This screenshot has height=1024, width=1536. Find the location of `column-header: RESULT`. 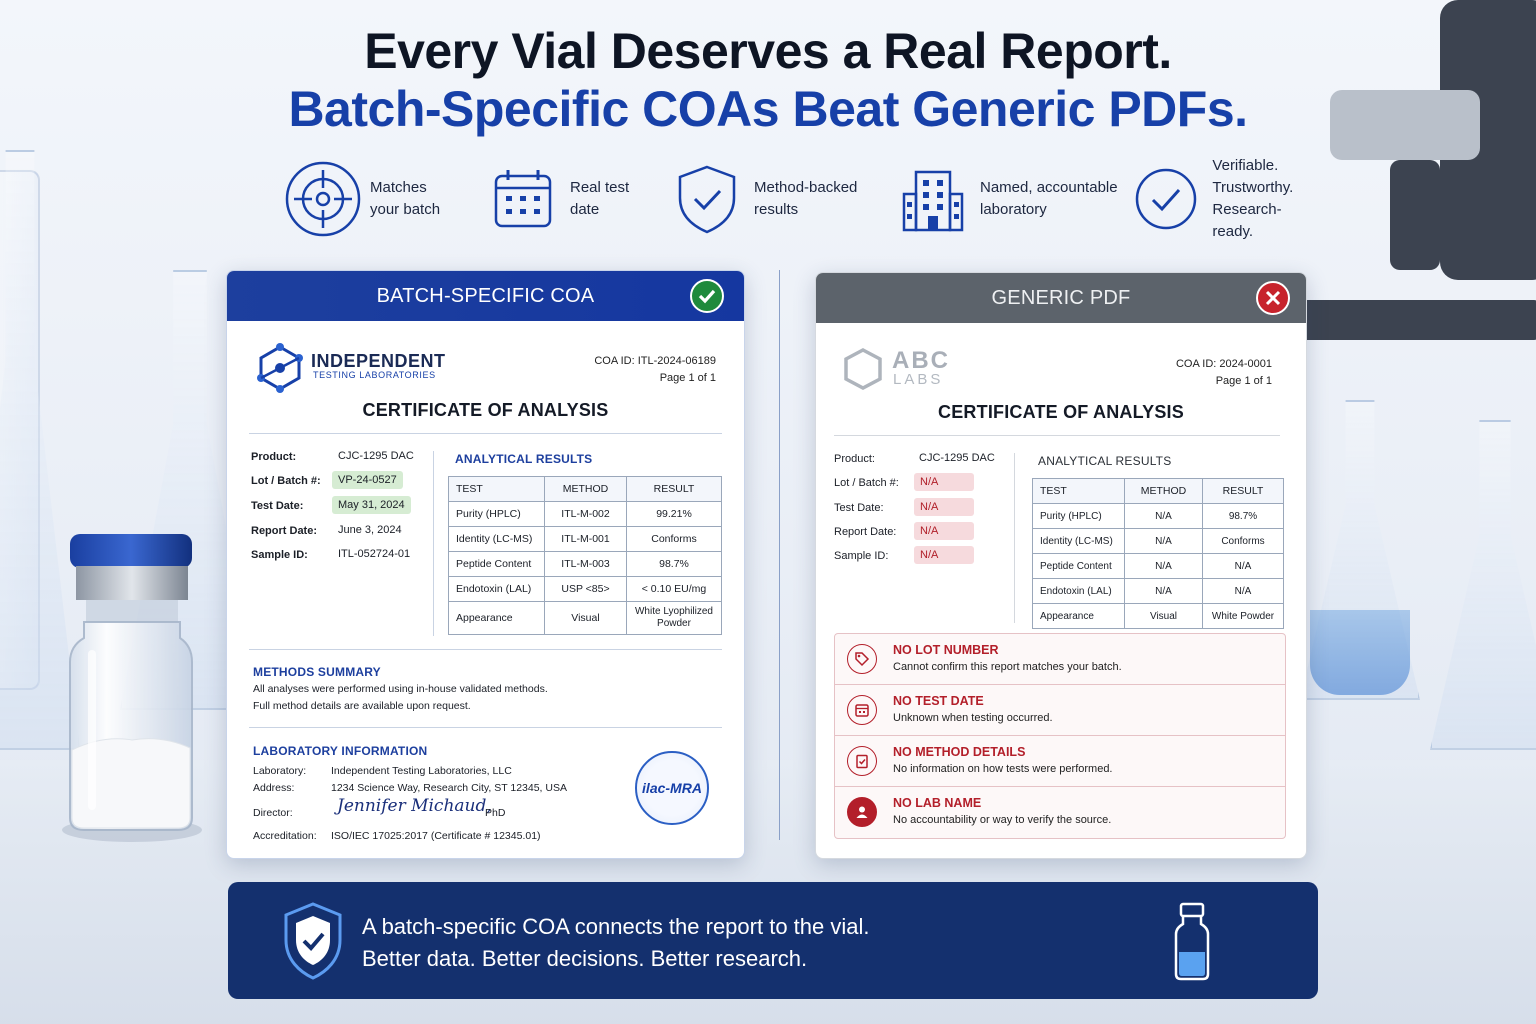

column-header: RESULT is located at coordinates (674, 489).